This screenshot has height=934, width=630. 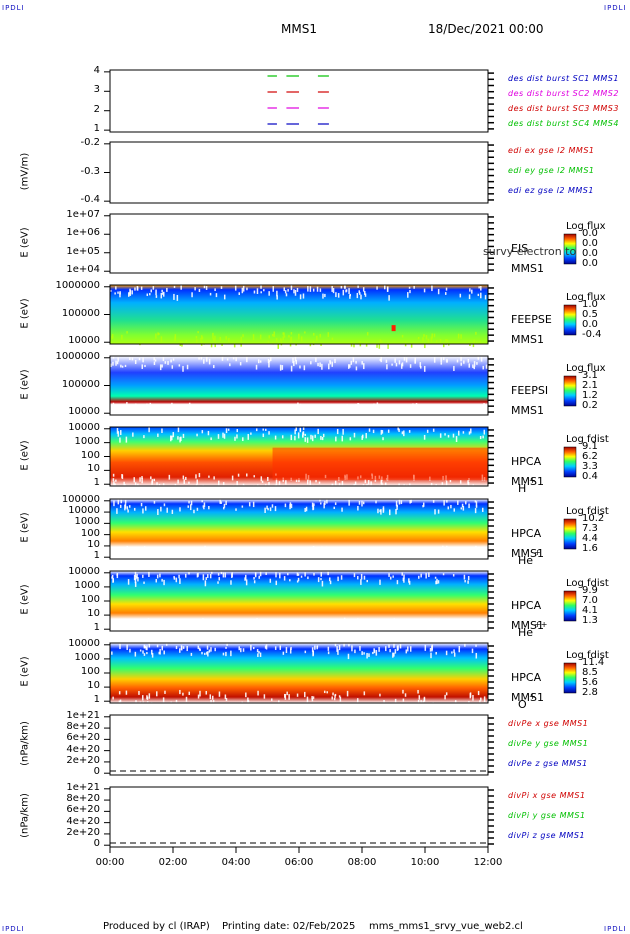 I want to click on species-label: O, so click(x=522, y=704).